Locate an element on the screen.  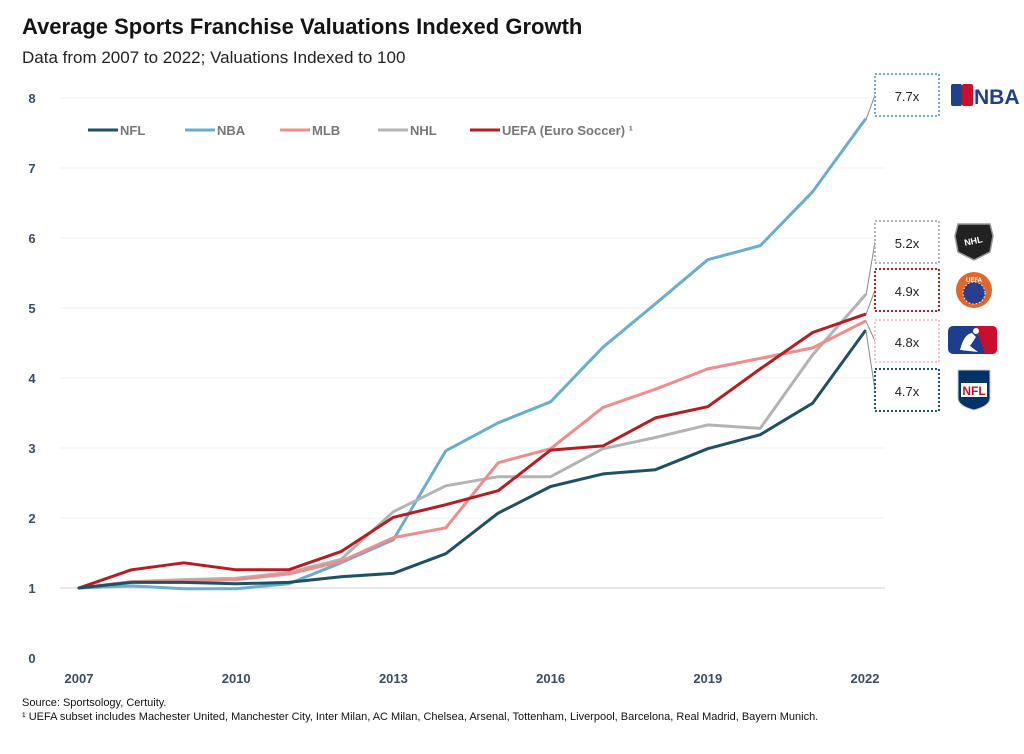
y-tick-label: 5 is located at coordinates (31, 308).